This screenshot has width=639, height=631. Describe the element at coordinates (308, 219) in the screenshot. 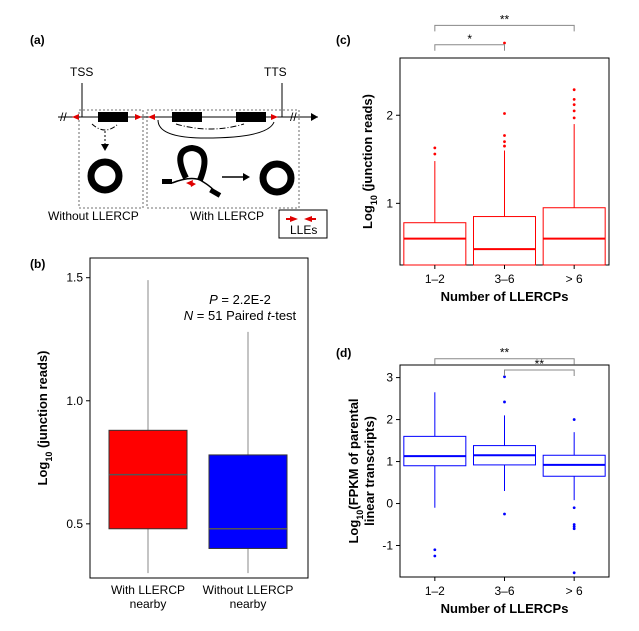

I see `legend-arrow-left-icon` at that location.